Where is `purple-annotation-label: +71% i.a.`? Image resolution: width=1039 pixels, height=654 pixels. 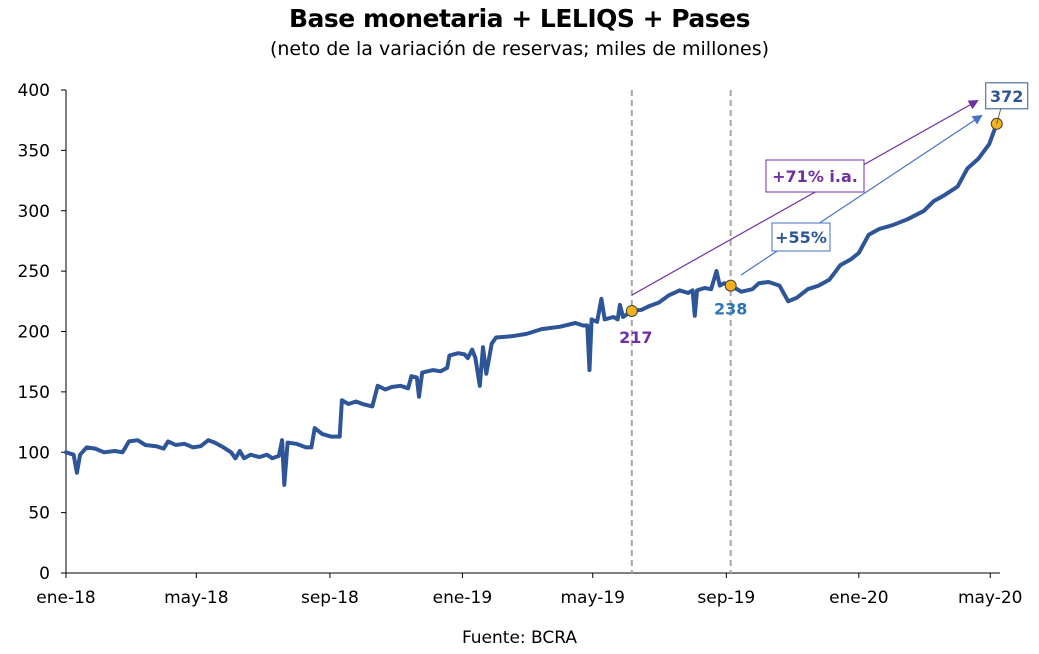
purple-annotation-label: +71% i.a. is located at coordinates (815, 176).